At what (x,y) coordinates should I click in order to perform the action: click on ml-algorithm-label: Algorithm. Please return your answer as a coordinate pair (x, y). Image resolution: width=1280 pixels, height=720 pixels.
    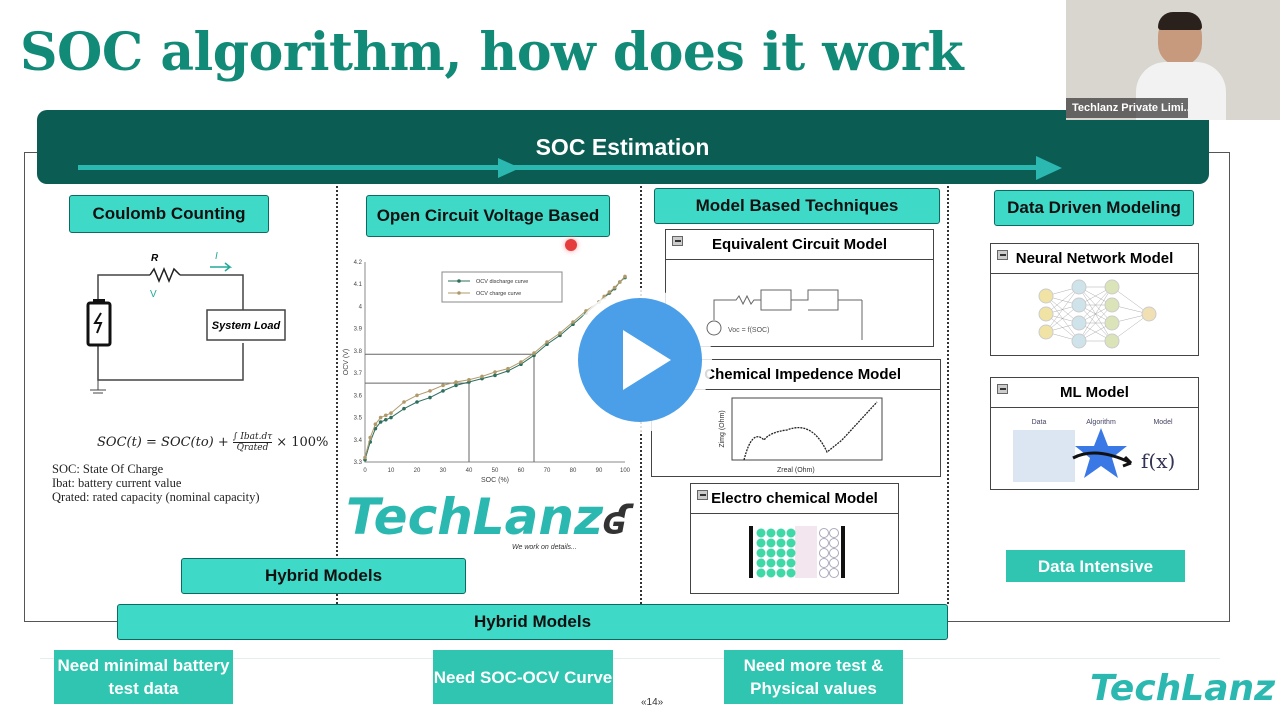
    Looking at the image, I should click on (1101, 422).